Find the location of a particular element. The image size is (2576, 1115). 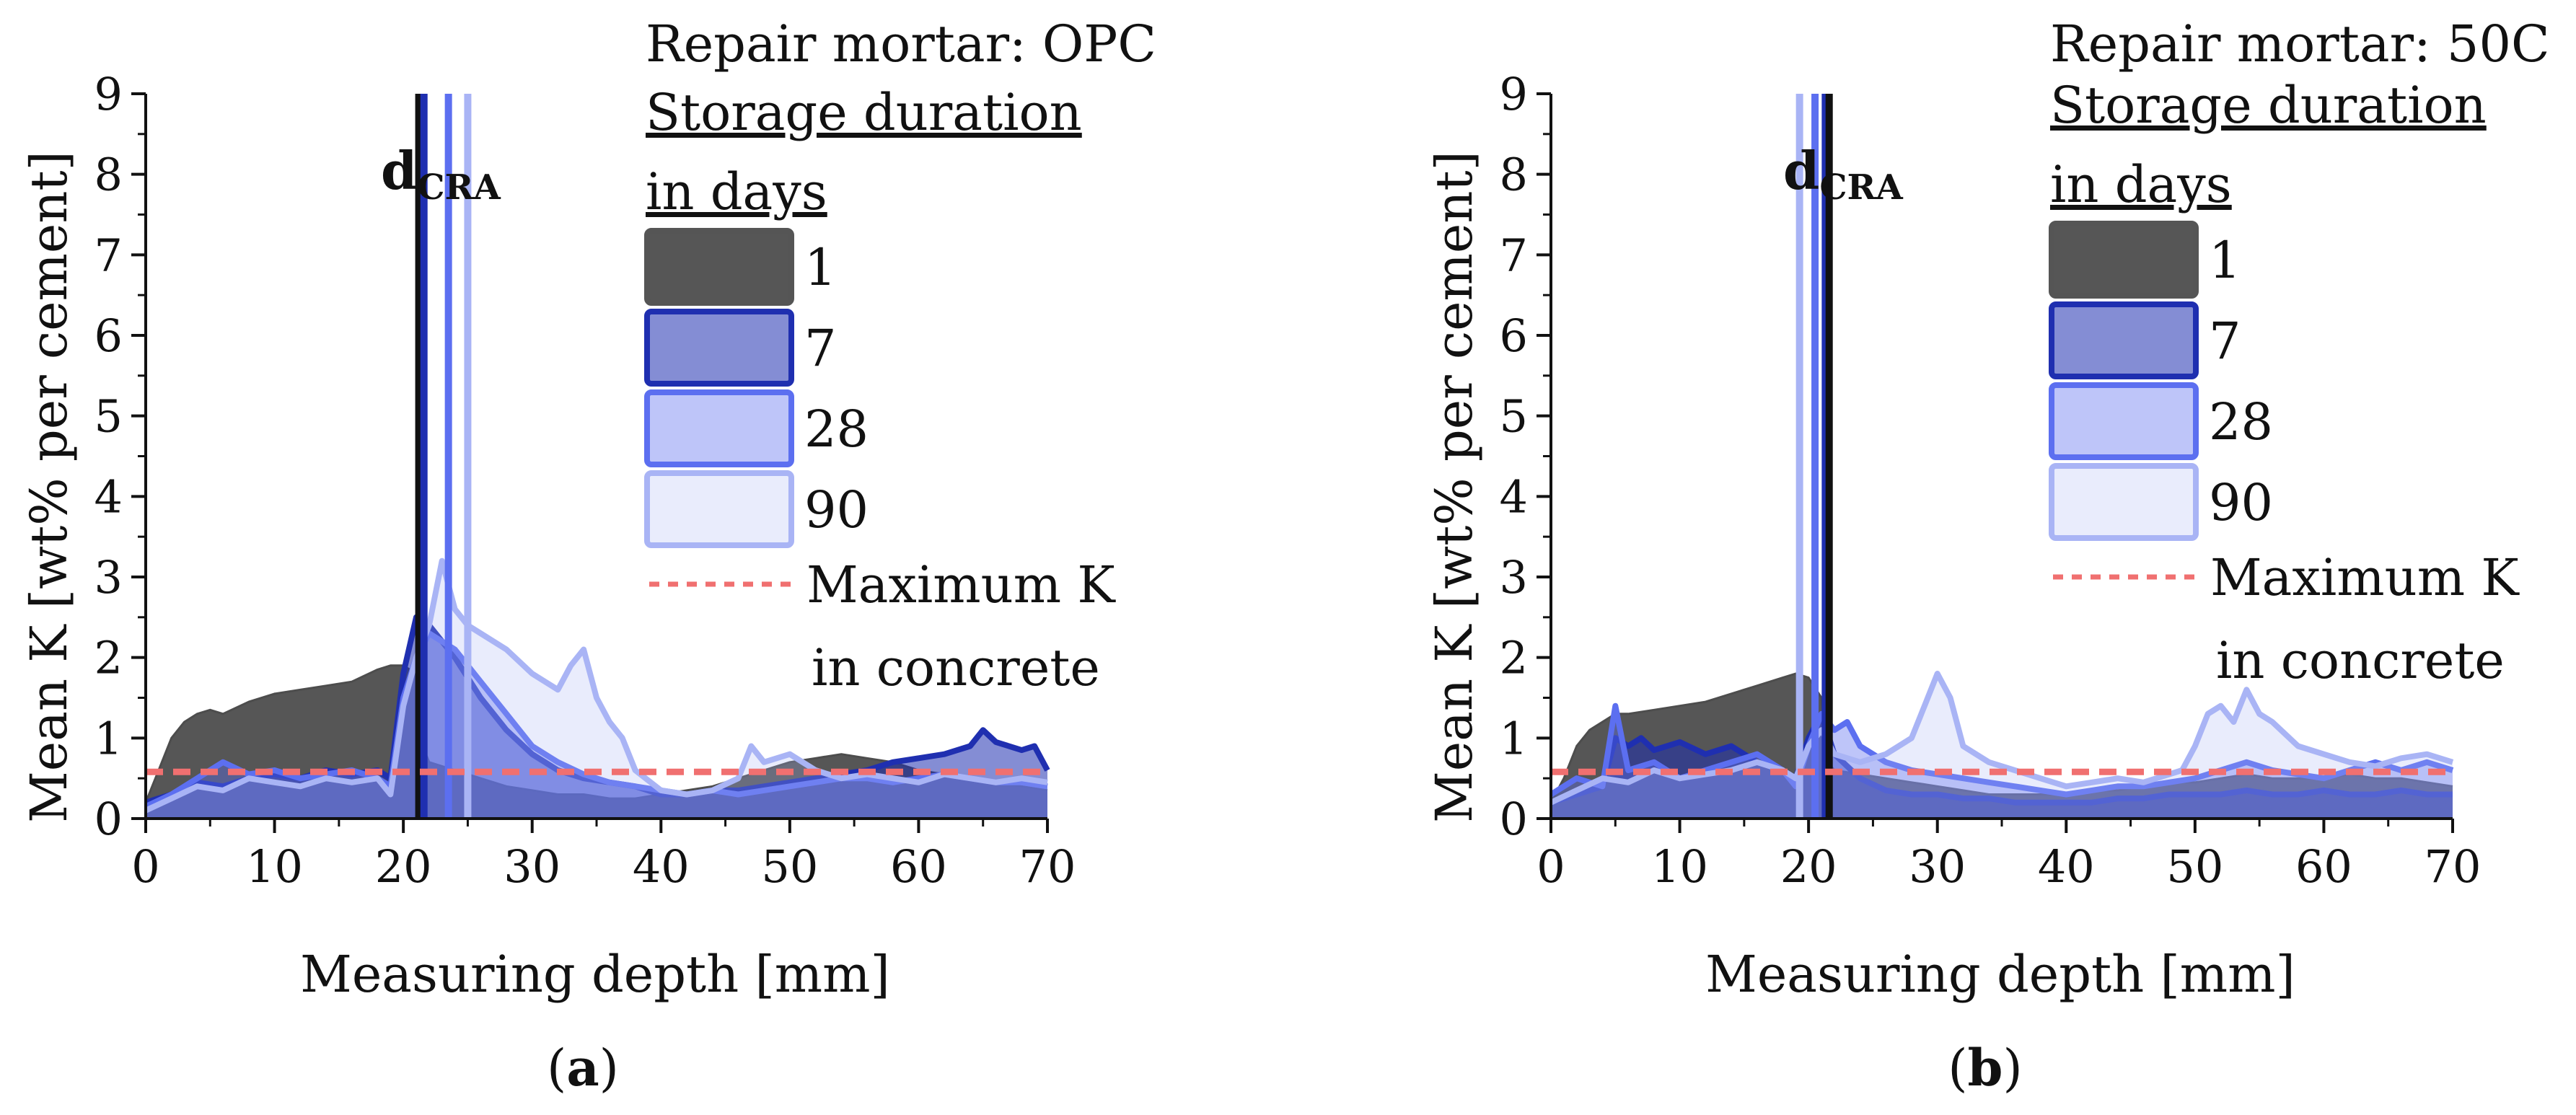

series-line-28d is located at coordinates (596, 719).